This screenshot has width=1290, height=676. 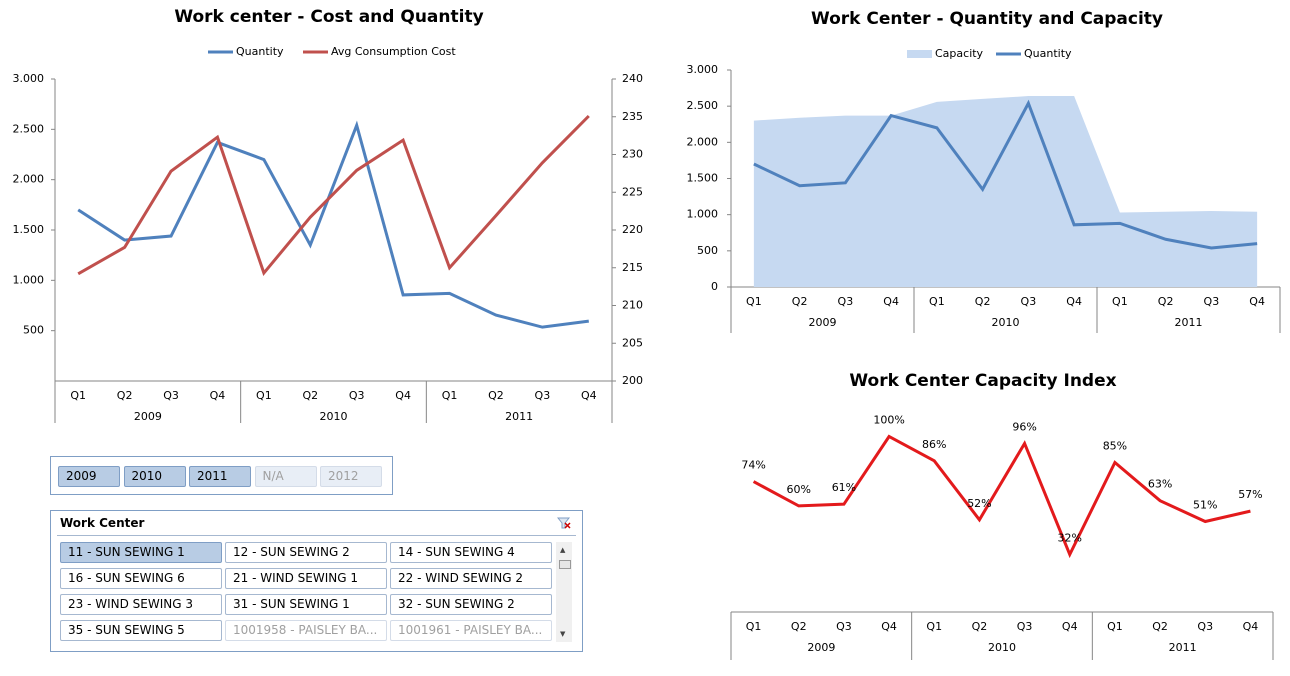 What do you see at coordinates (29, 78) in the screenshot?
I see `y-tick-label: 3.000` at bounding box center [29, 78].